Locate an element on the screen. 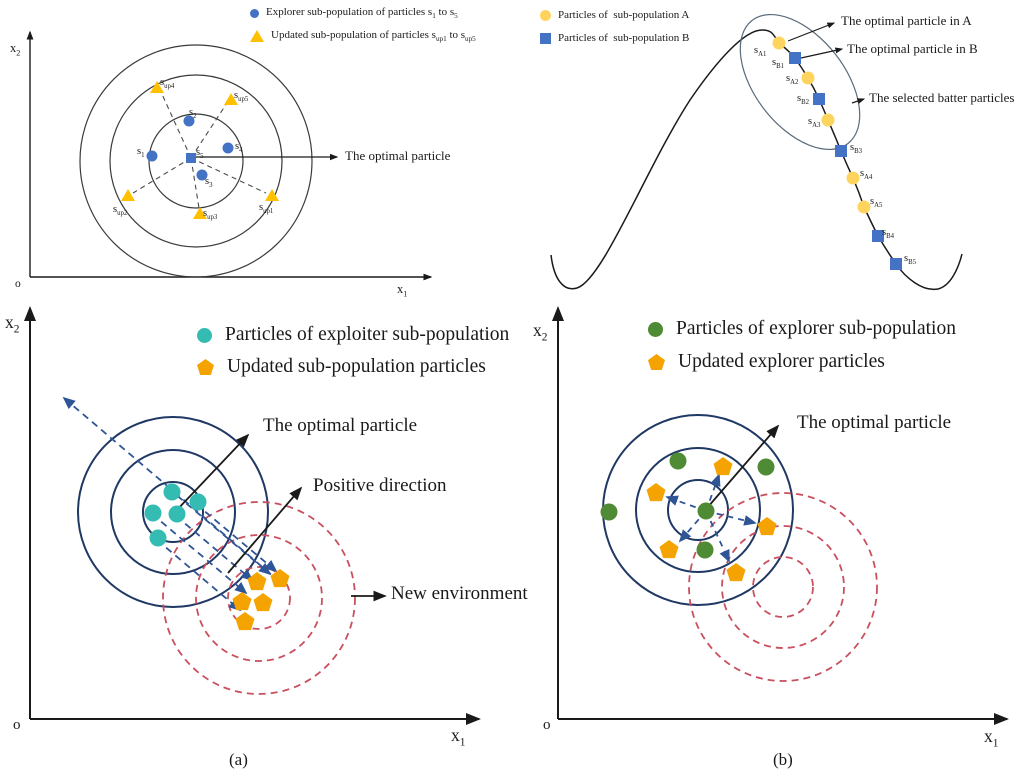  tl-contour-circles is located at coordinates (196, 161).